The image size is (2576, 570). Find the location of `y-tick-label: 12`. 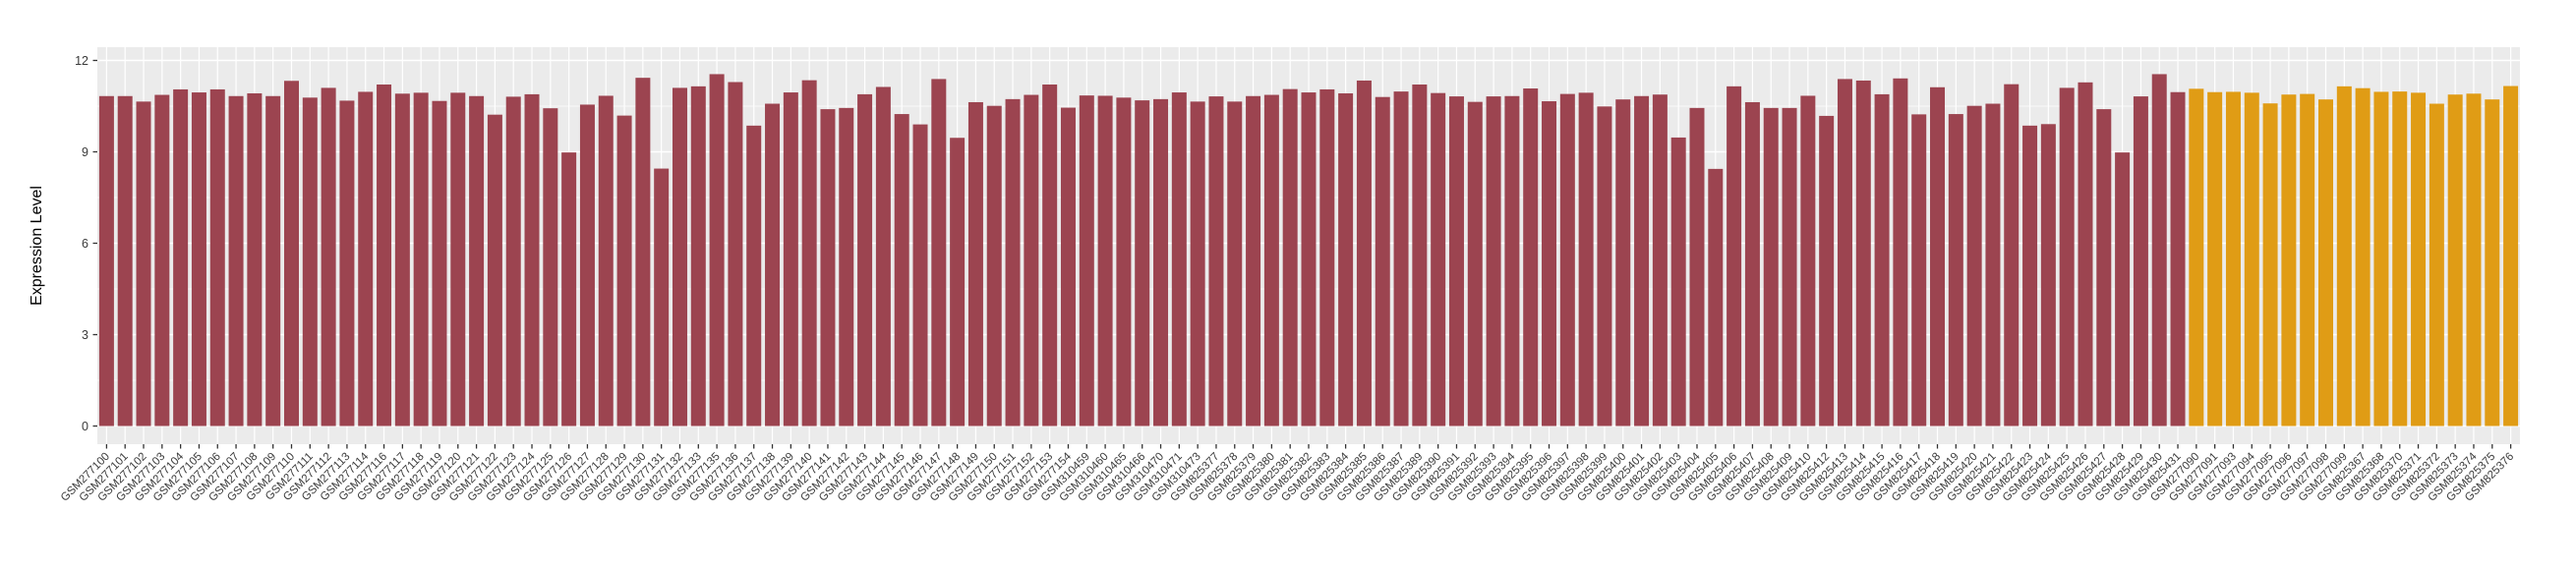

y-tick-label: 12 is located at coordinates (81, 61).